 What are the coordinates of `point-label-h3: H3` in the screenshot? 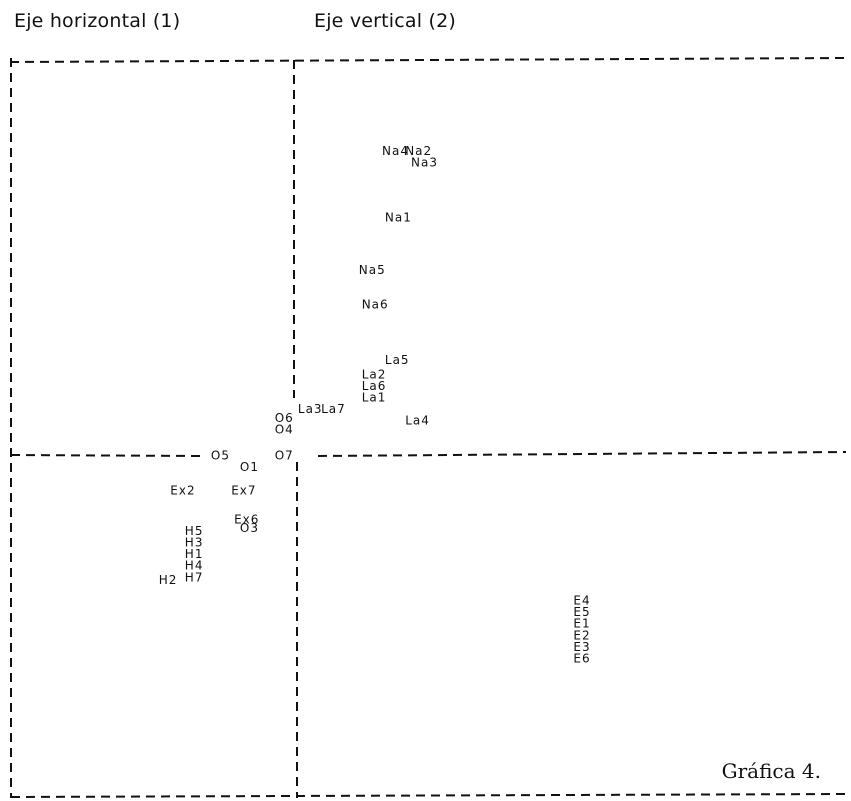 It's located at (194, 543).